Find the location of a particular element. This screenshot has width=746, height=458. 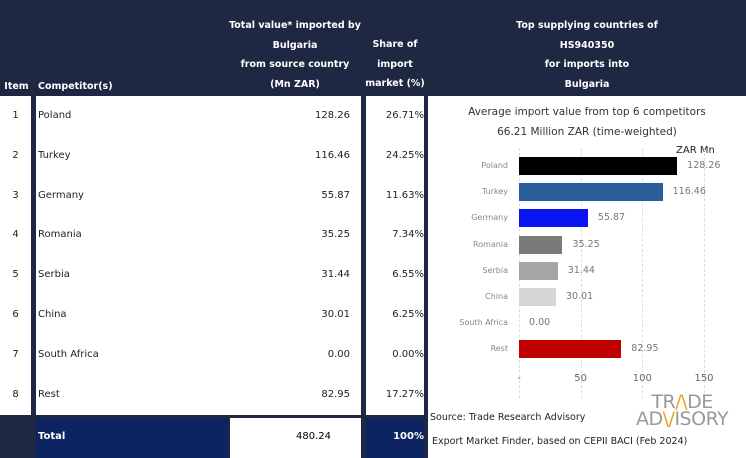

row-value: 128.26 is located at coordinates (332, 115).